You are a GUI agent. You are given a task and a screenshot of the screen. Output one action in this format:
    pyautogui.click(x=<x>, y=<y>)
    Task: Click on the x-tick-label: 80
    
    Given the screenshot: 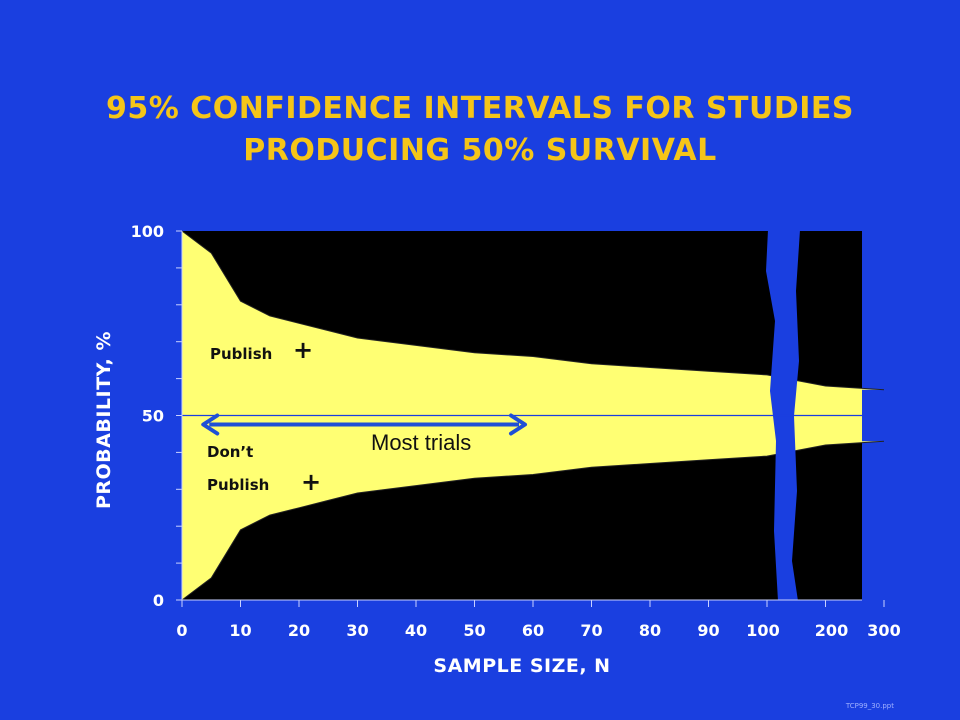 What is the action you would take?
    pyautogui.click(x=650, y=630)
    